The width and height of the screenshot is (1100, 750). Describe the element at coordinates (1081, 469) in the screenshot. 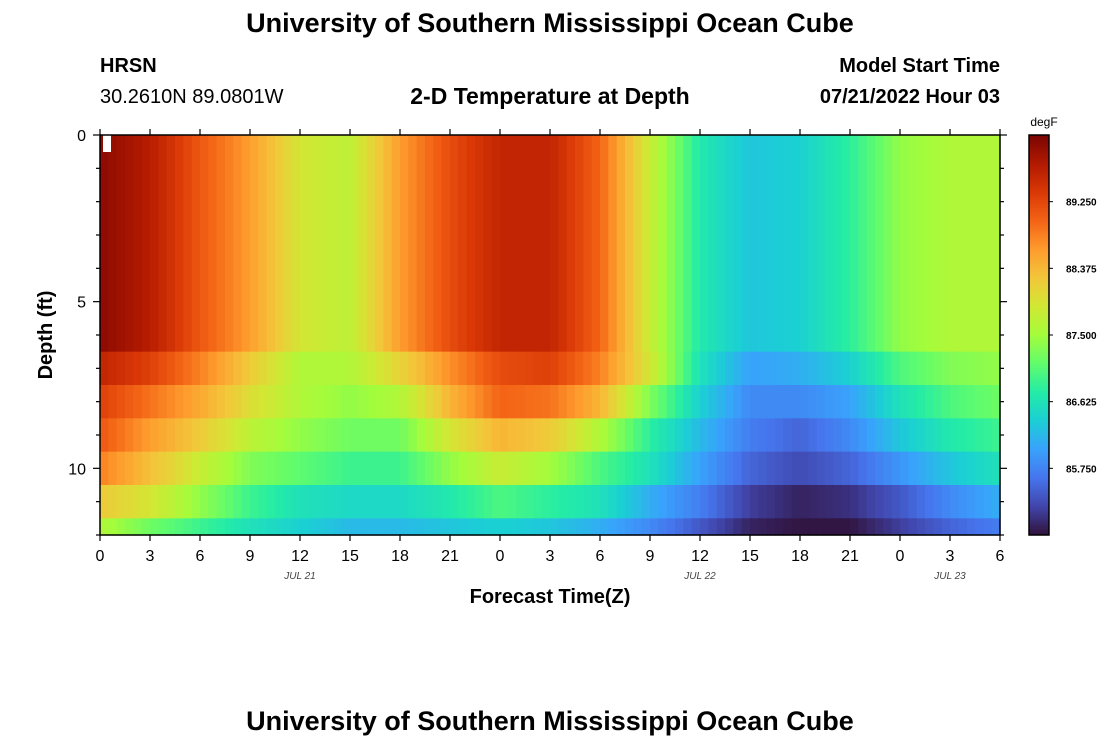

I see `colorbar-tick-label: 85.750` at that location.